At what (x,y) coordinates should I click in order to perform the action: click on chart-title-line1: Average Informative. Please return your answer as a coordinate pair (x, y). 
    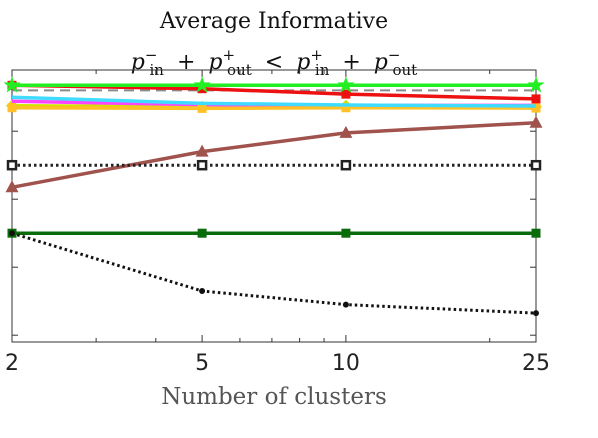
    Looking at the image, I should click on (273, 21).